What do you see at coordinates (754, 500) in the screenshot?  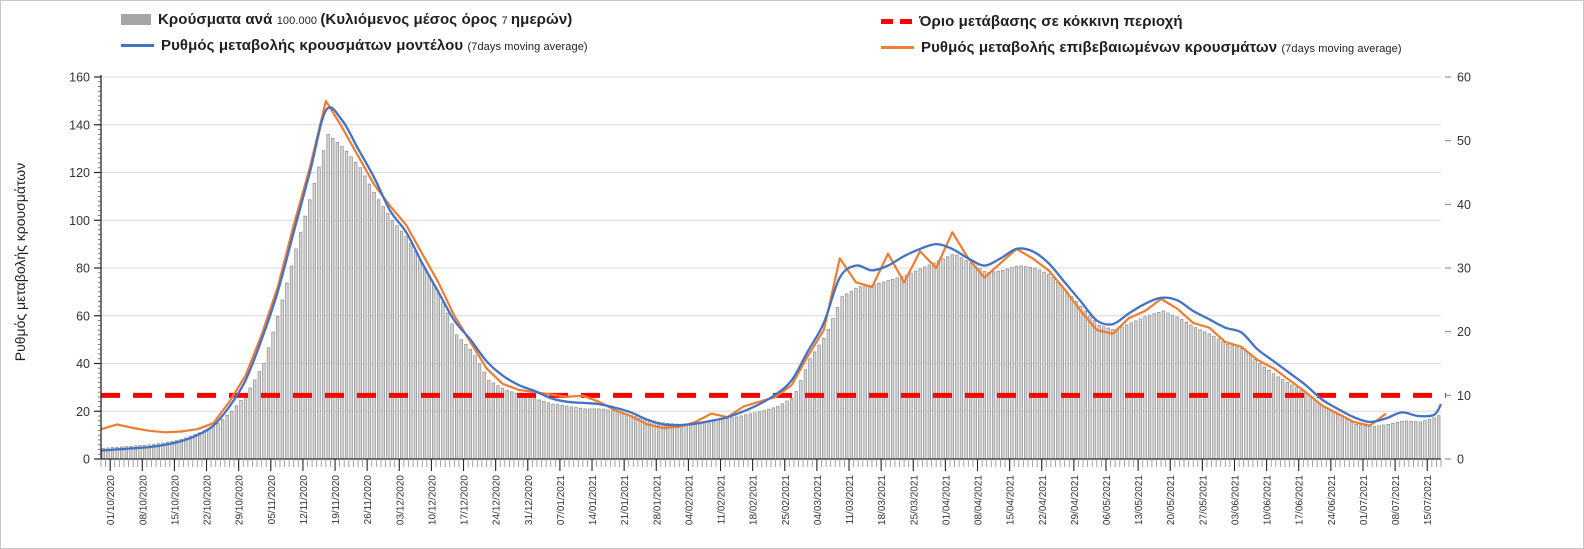 I see `svg-text: 18/02/2021` at bounding box center [754, 500].